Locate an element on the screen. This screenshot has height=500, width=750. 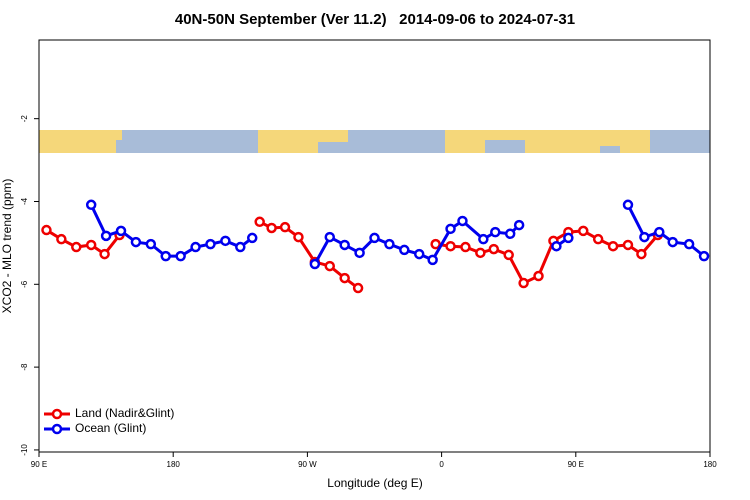
y-tick-label: -2 is located at coordinates (24, 119).